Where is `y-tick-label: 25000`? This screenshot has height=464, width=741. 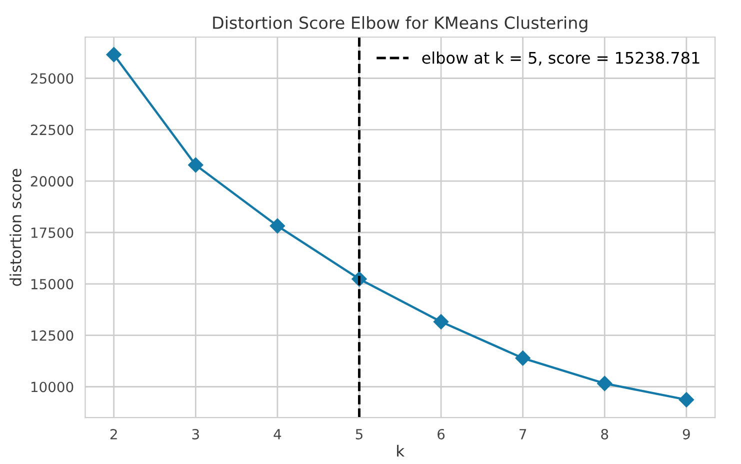
y-tick-label: 25000 is located at coordinates (52, 78).